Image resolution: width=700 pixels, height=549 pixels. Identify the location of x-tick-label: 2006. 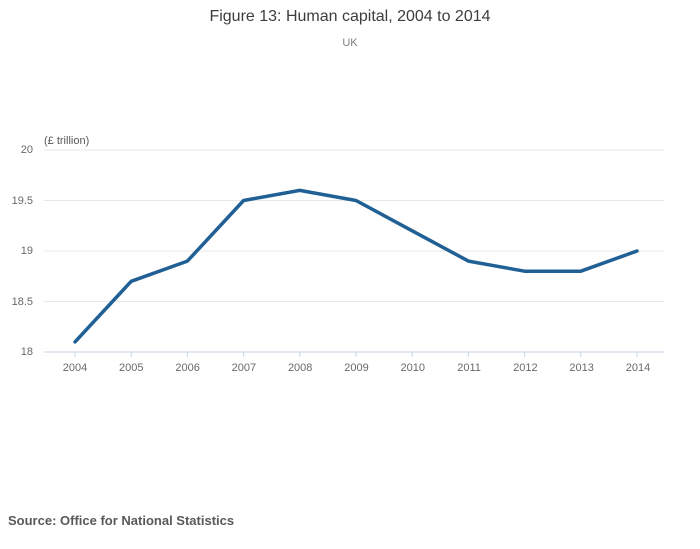
(187, 368).